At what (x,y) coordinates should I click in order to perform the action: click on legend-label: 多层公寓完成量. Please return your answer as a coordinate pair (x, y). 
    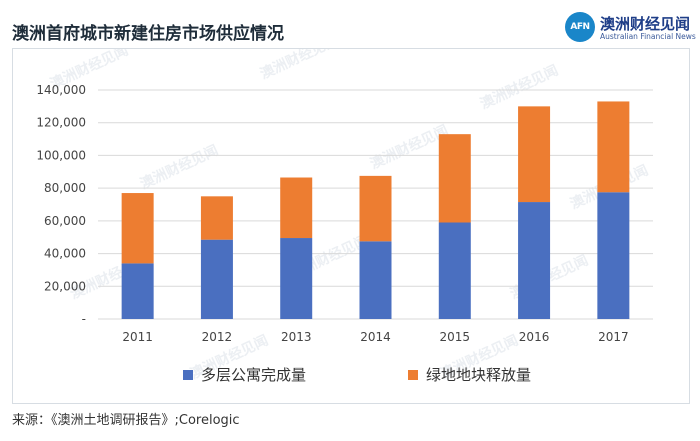
    Looking at the image, I should click on (253, 375).